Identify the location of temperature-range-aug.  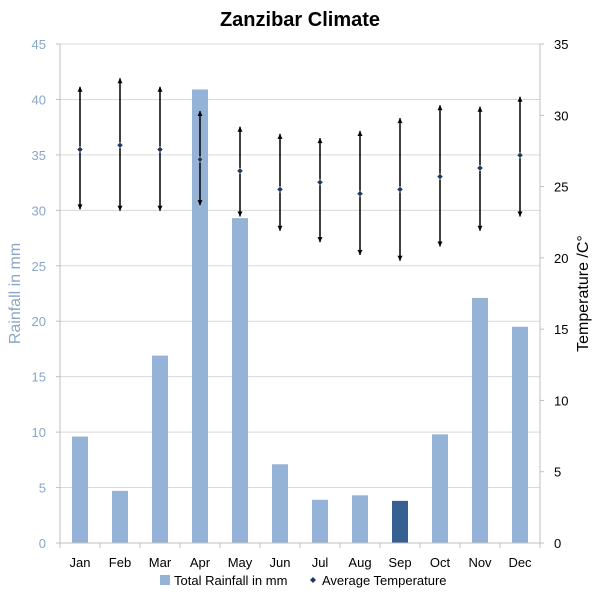
(360, 193).